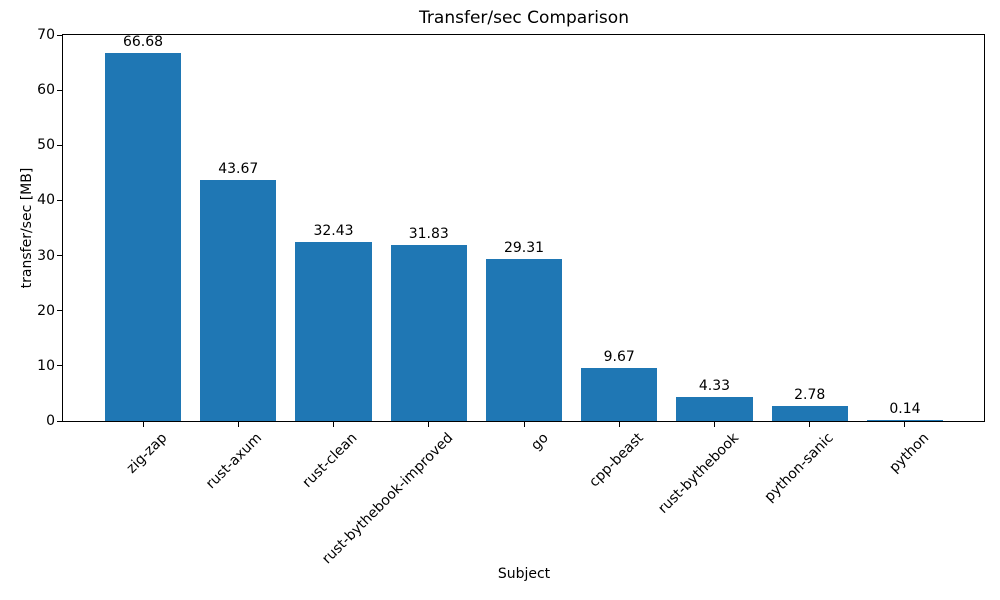 This screenshot has width=1000, height=600. What do you see at coordinates (524, 18) in the screenshot?
I see `chart-title: Transfer/sec Comparison` at bounding box center [524, 18].